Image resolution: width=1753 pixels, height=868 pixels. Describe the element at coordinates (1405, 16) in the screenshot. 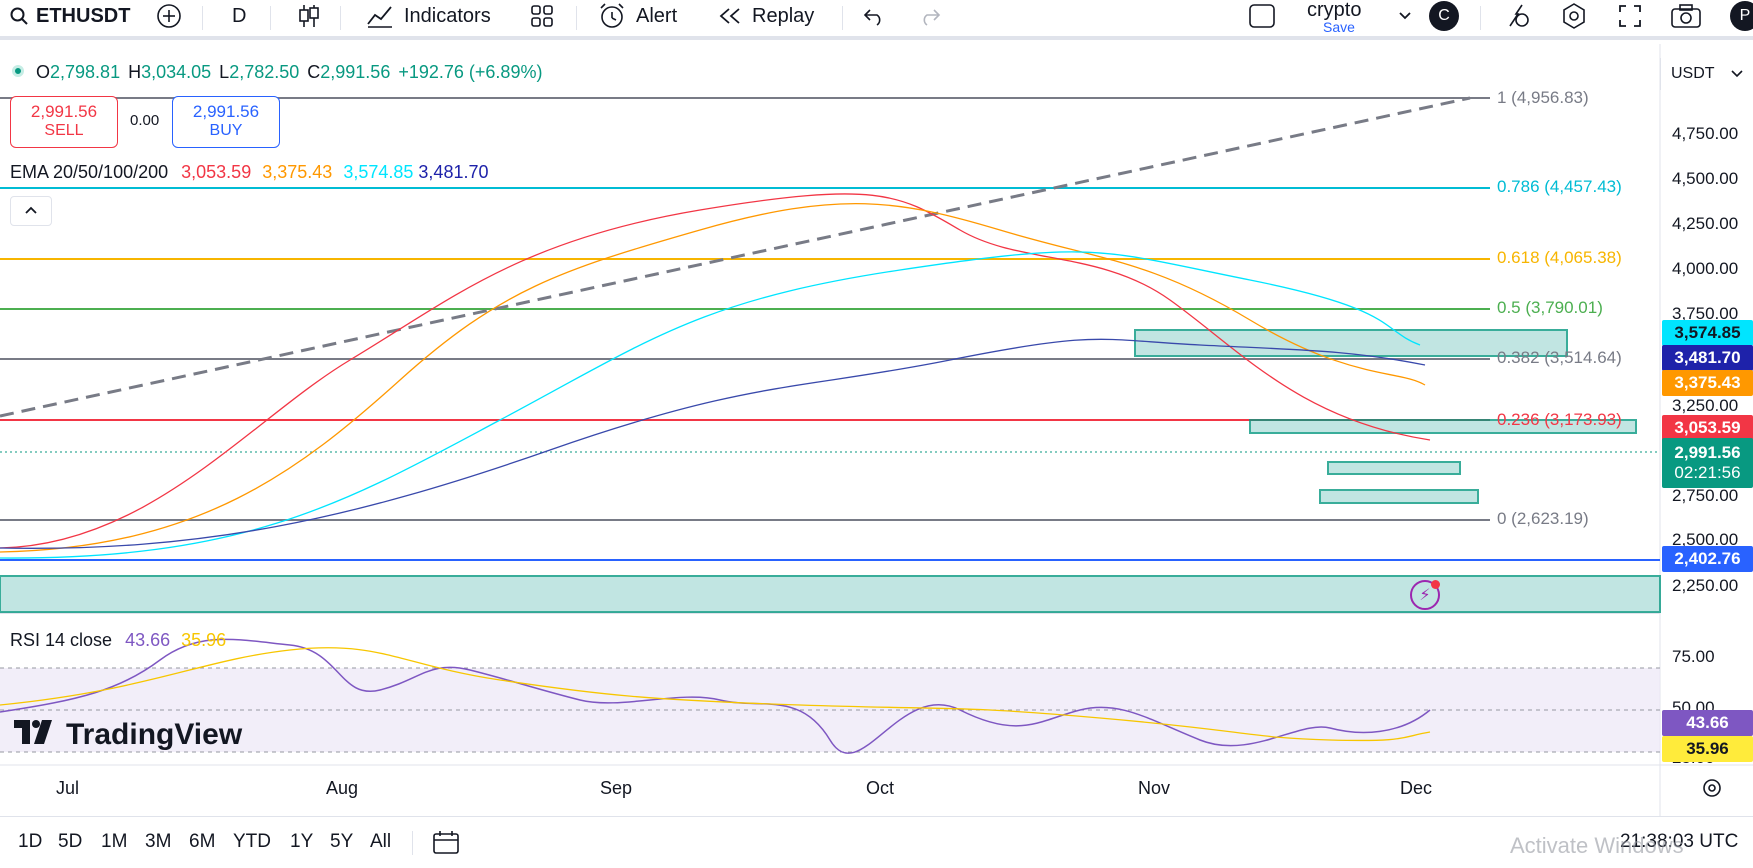

I see `layout-menu-toggle` at that location.